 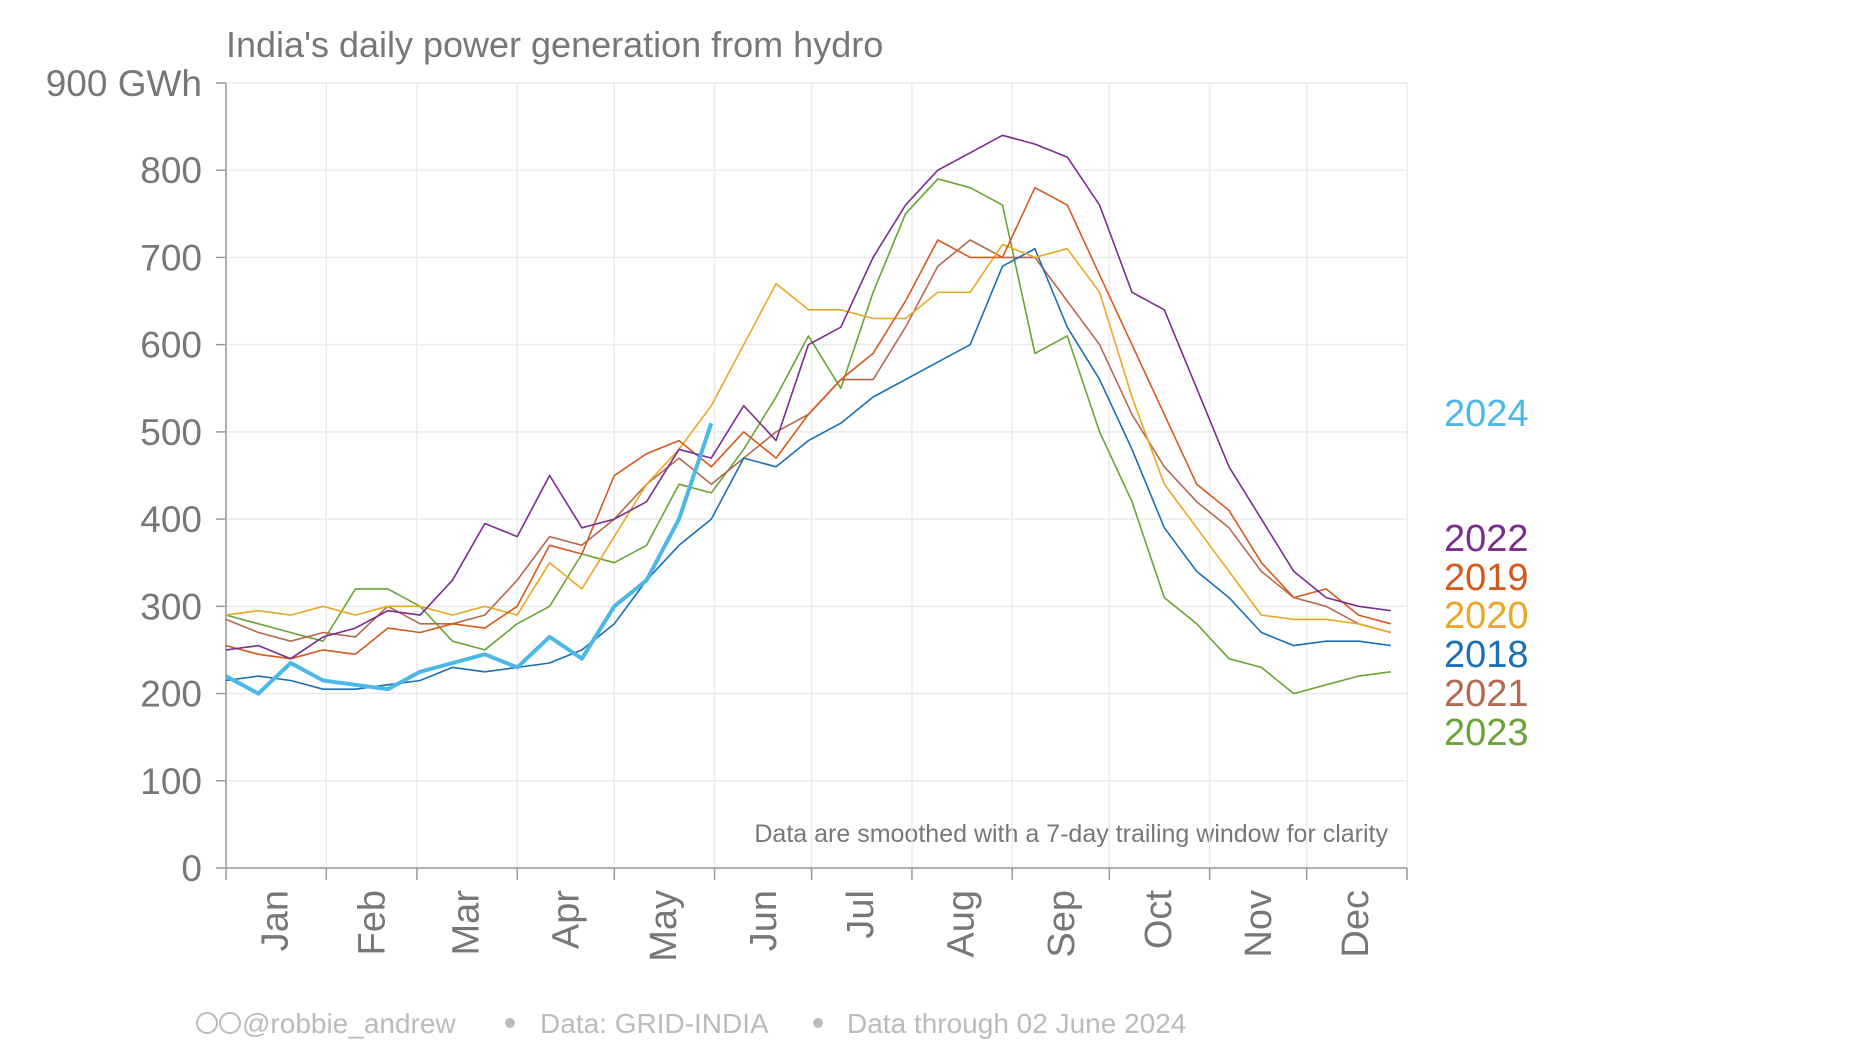 I want to click on series-line, so click(x=469, y=559).